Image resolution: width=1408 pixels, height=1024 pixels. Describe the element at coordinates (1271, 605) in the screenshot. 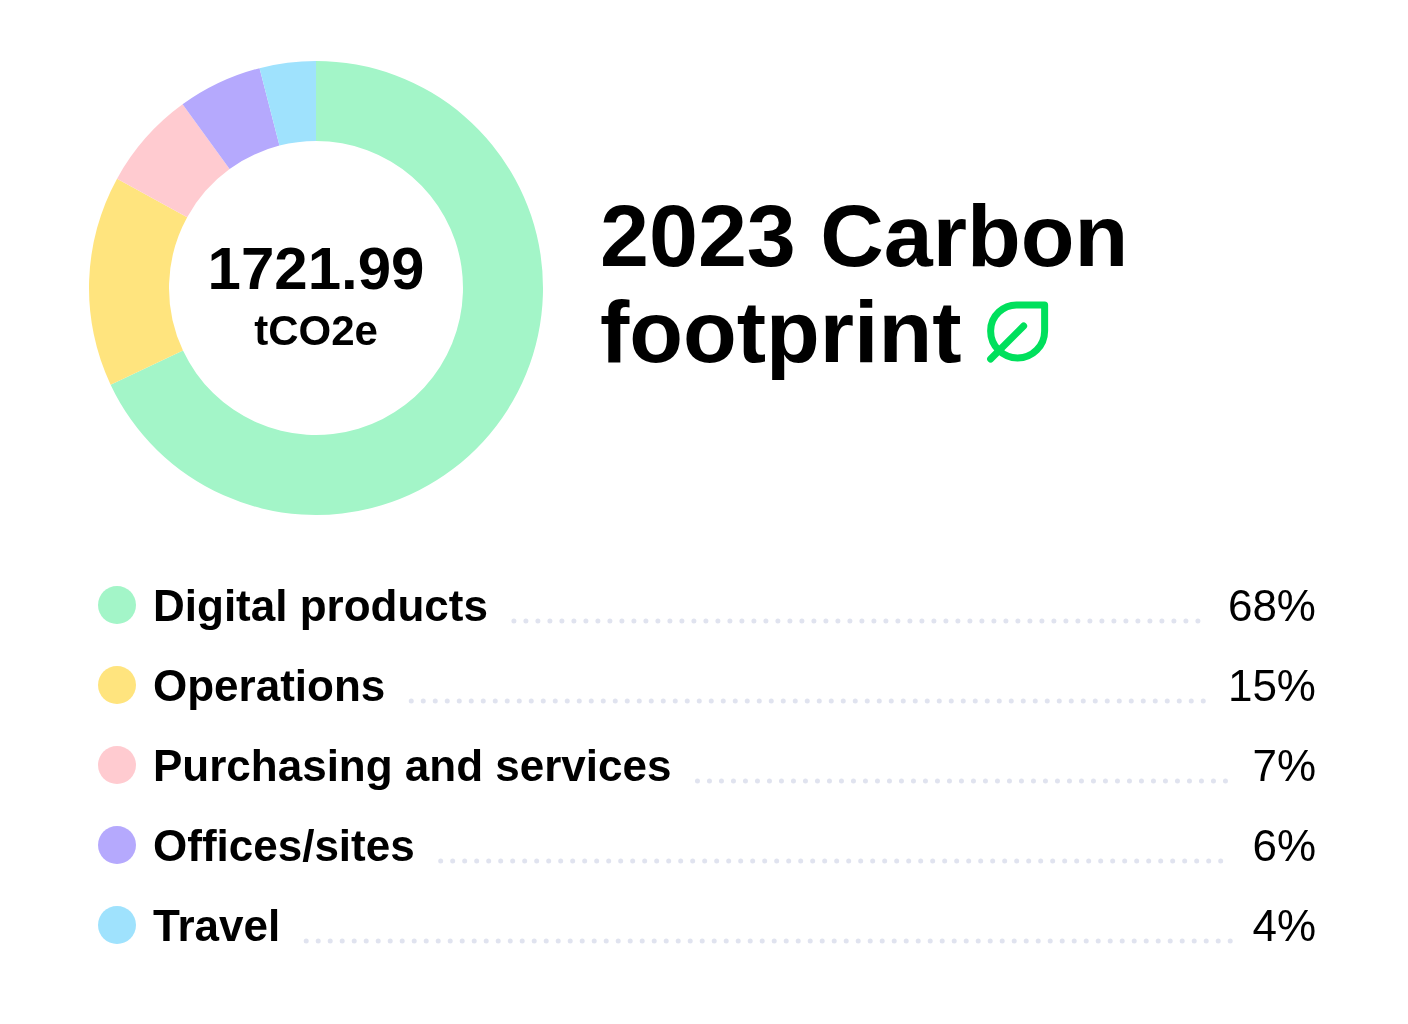

I see `data-label: 68%` at that location.